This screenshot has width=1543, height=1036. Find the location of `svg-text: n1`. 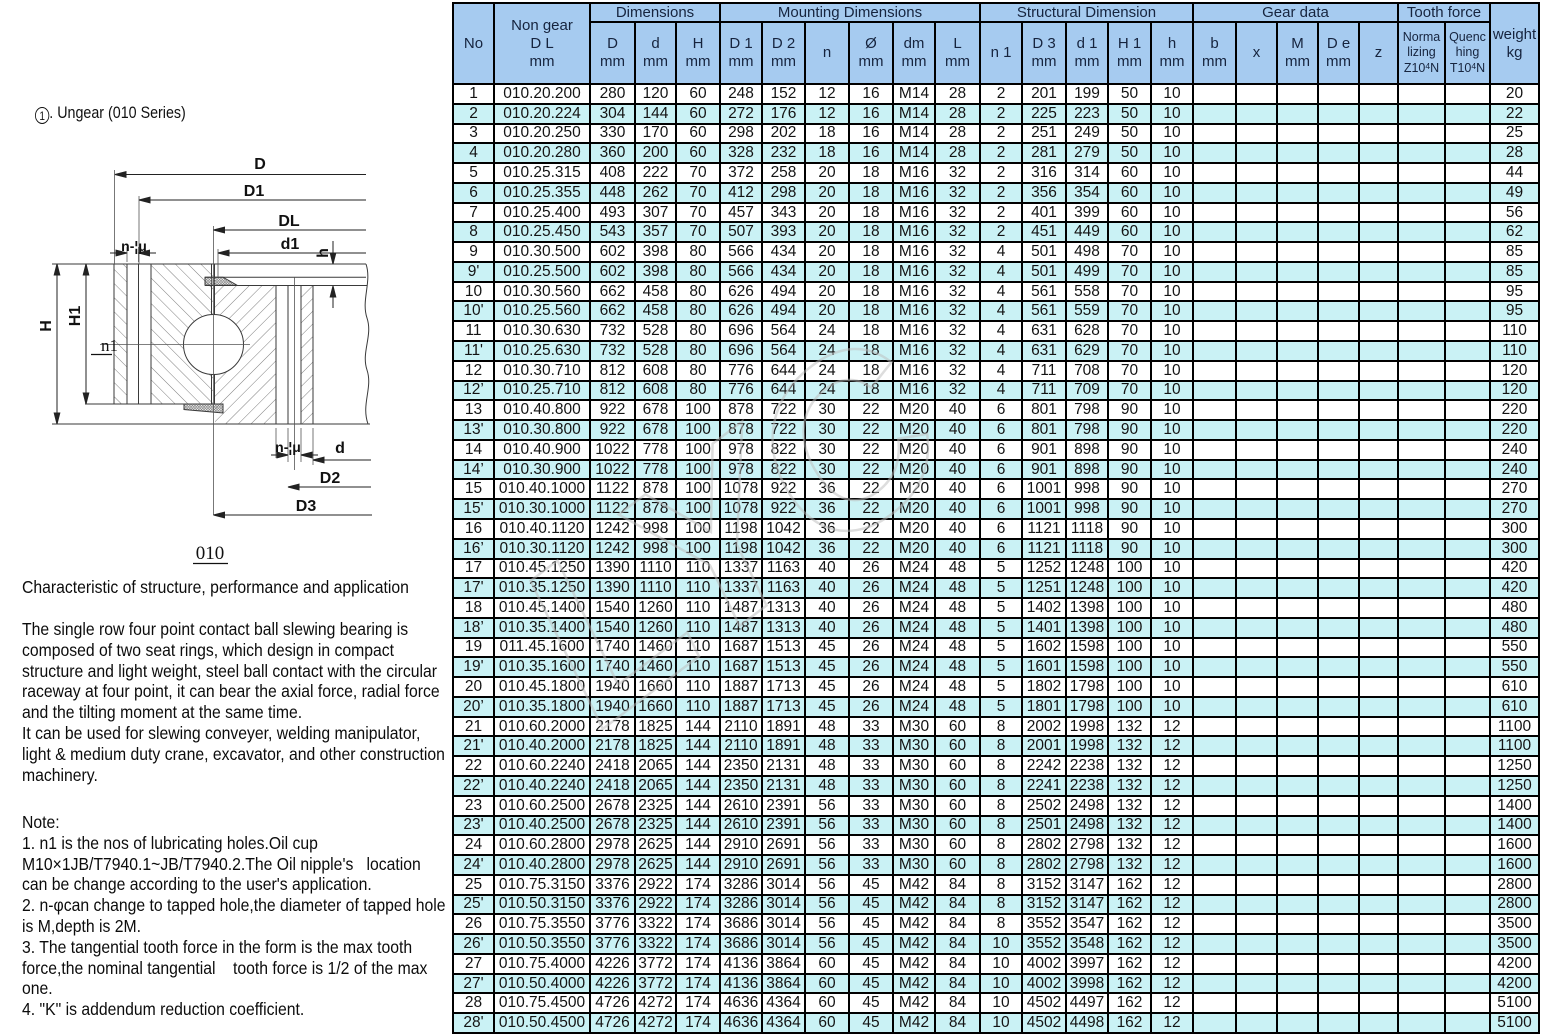

svg-text: n1 is located at coordinates (109, 345).